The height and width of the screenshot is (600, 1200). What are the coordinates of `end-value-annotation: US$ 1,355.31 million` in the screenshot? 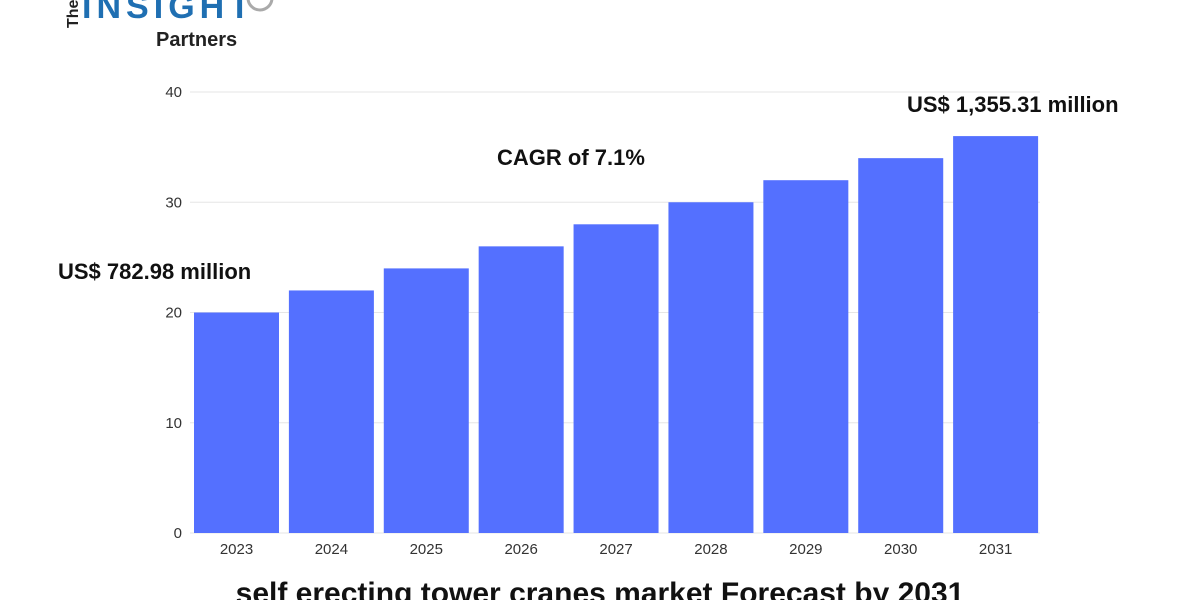 It's located at (1013, 104).